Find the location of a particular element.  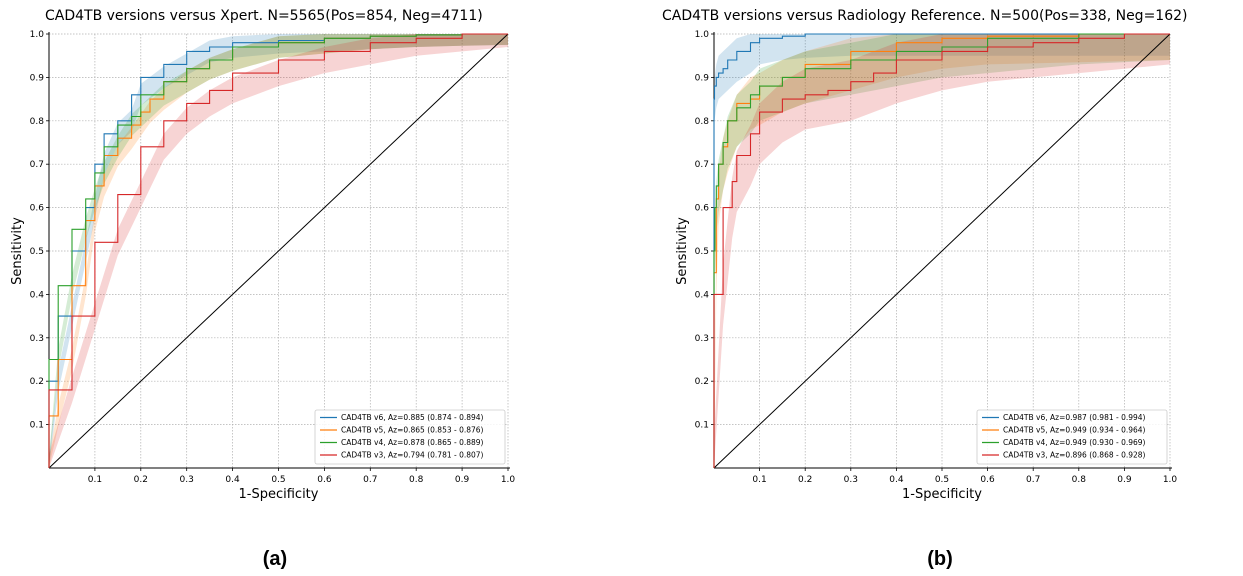

legend-label-series-2: CAD4TB v5, Az=0.865 (0.853 - 0.876) is located at coordinates (412, 430).